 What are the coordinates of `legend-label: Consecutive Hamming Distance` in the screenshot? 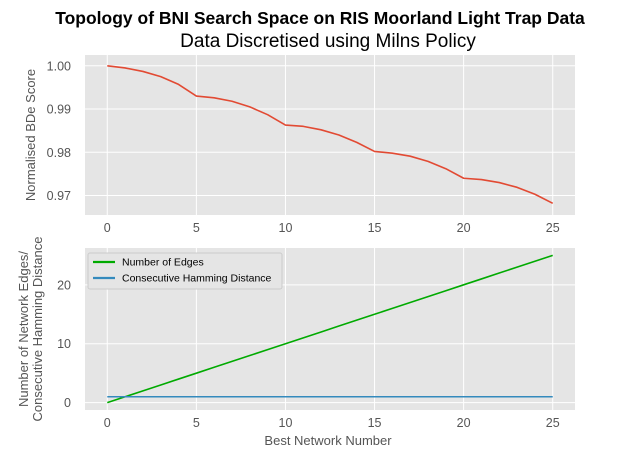 It's located at (197, 279).